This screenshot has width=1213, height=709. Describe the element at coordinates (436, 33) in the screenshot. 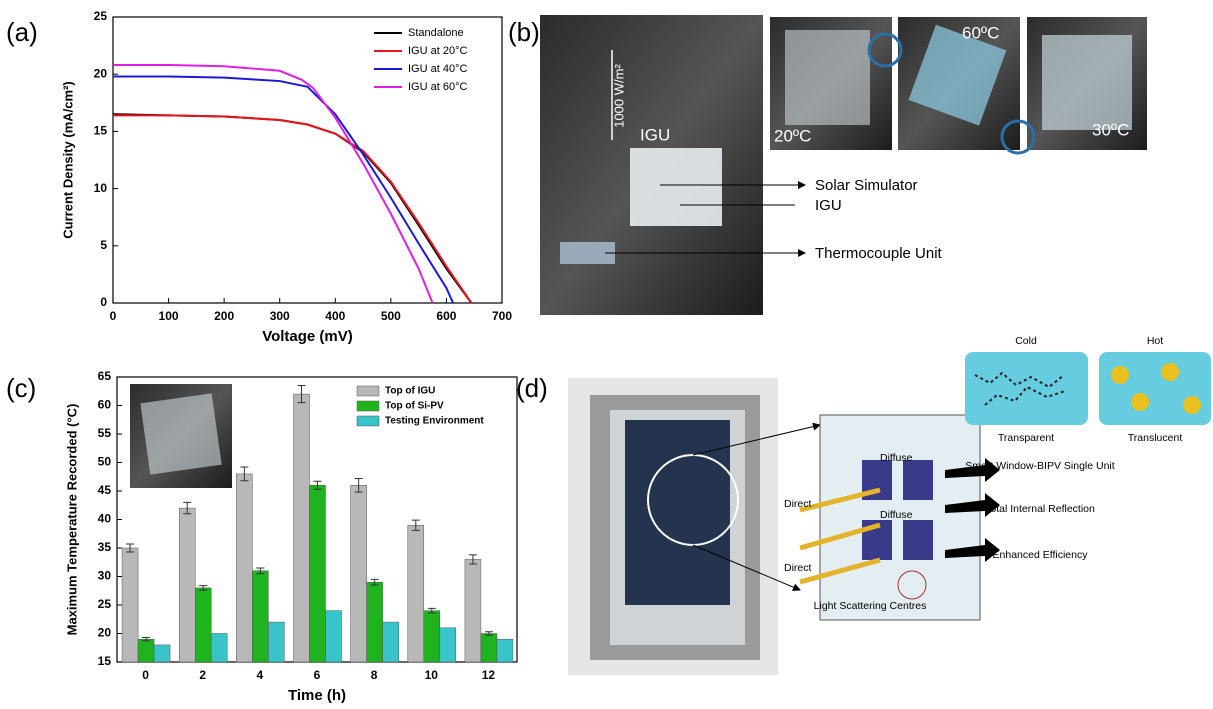

I see `legend-label: Standalone` at that location.